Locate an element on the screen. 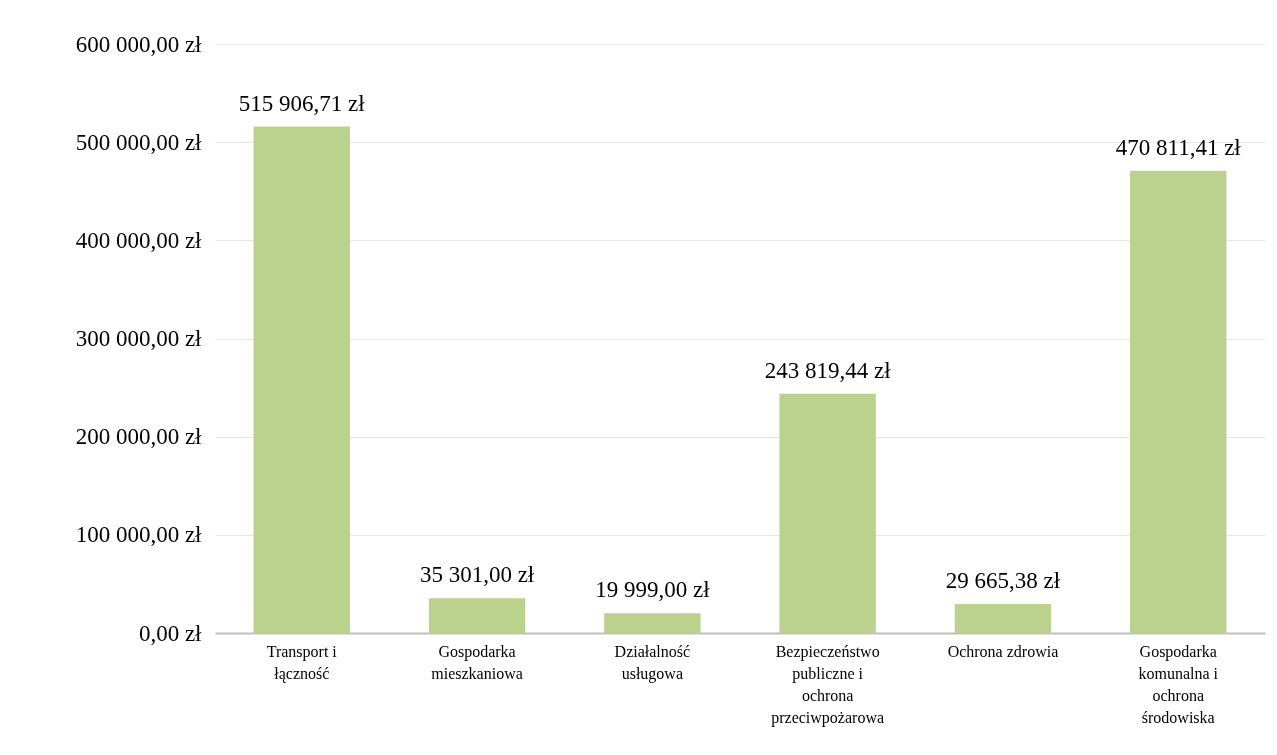 The width and height of the screenshot is (1277, 755). y-tick-label: 0,00 zł is located at coordinates (170, 633).